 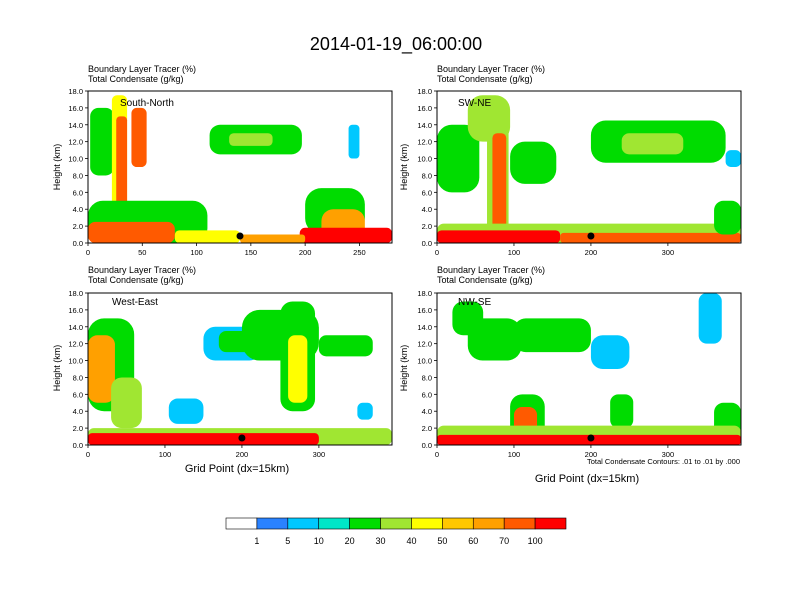 I want to click on colorbar-label: 10, so click(x=319, y=541).